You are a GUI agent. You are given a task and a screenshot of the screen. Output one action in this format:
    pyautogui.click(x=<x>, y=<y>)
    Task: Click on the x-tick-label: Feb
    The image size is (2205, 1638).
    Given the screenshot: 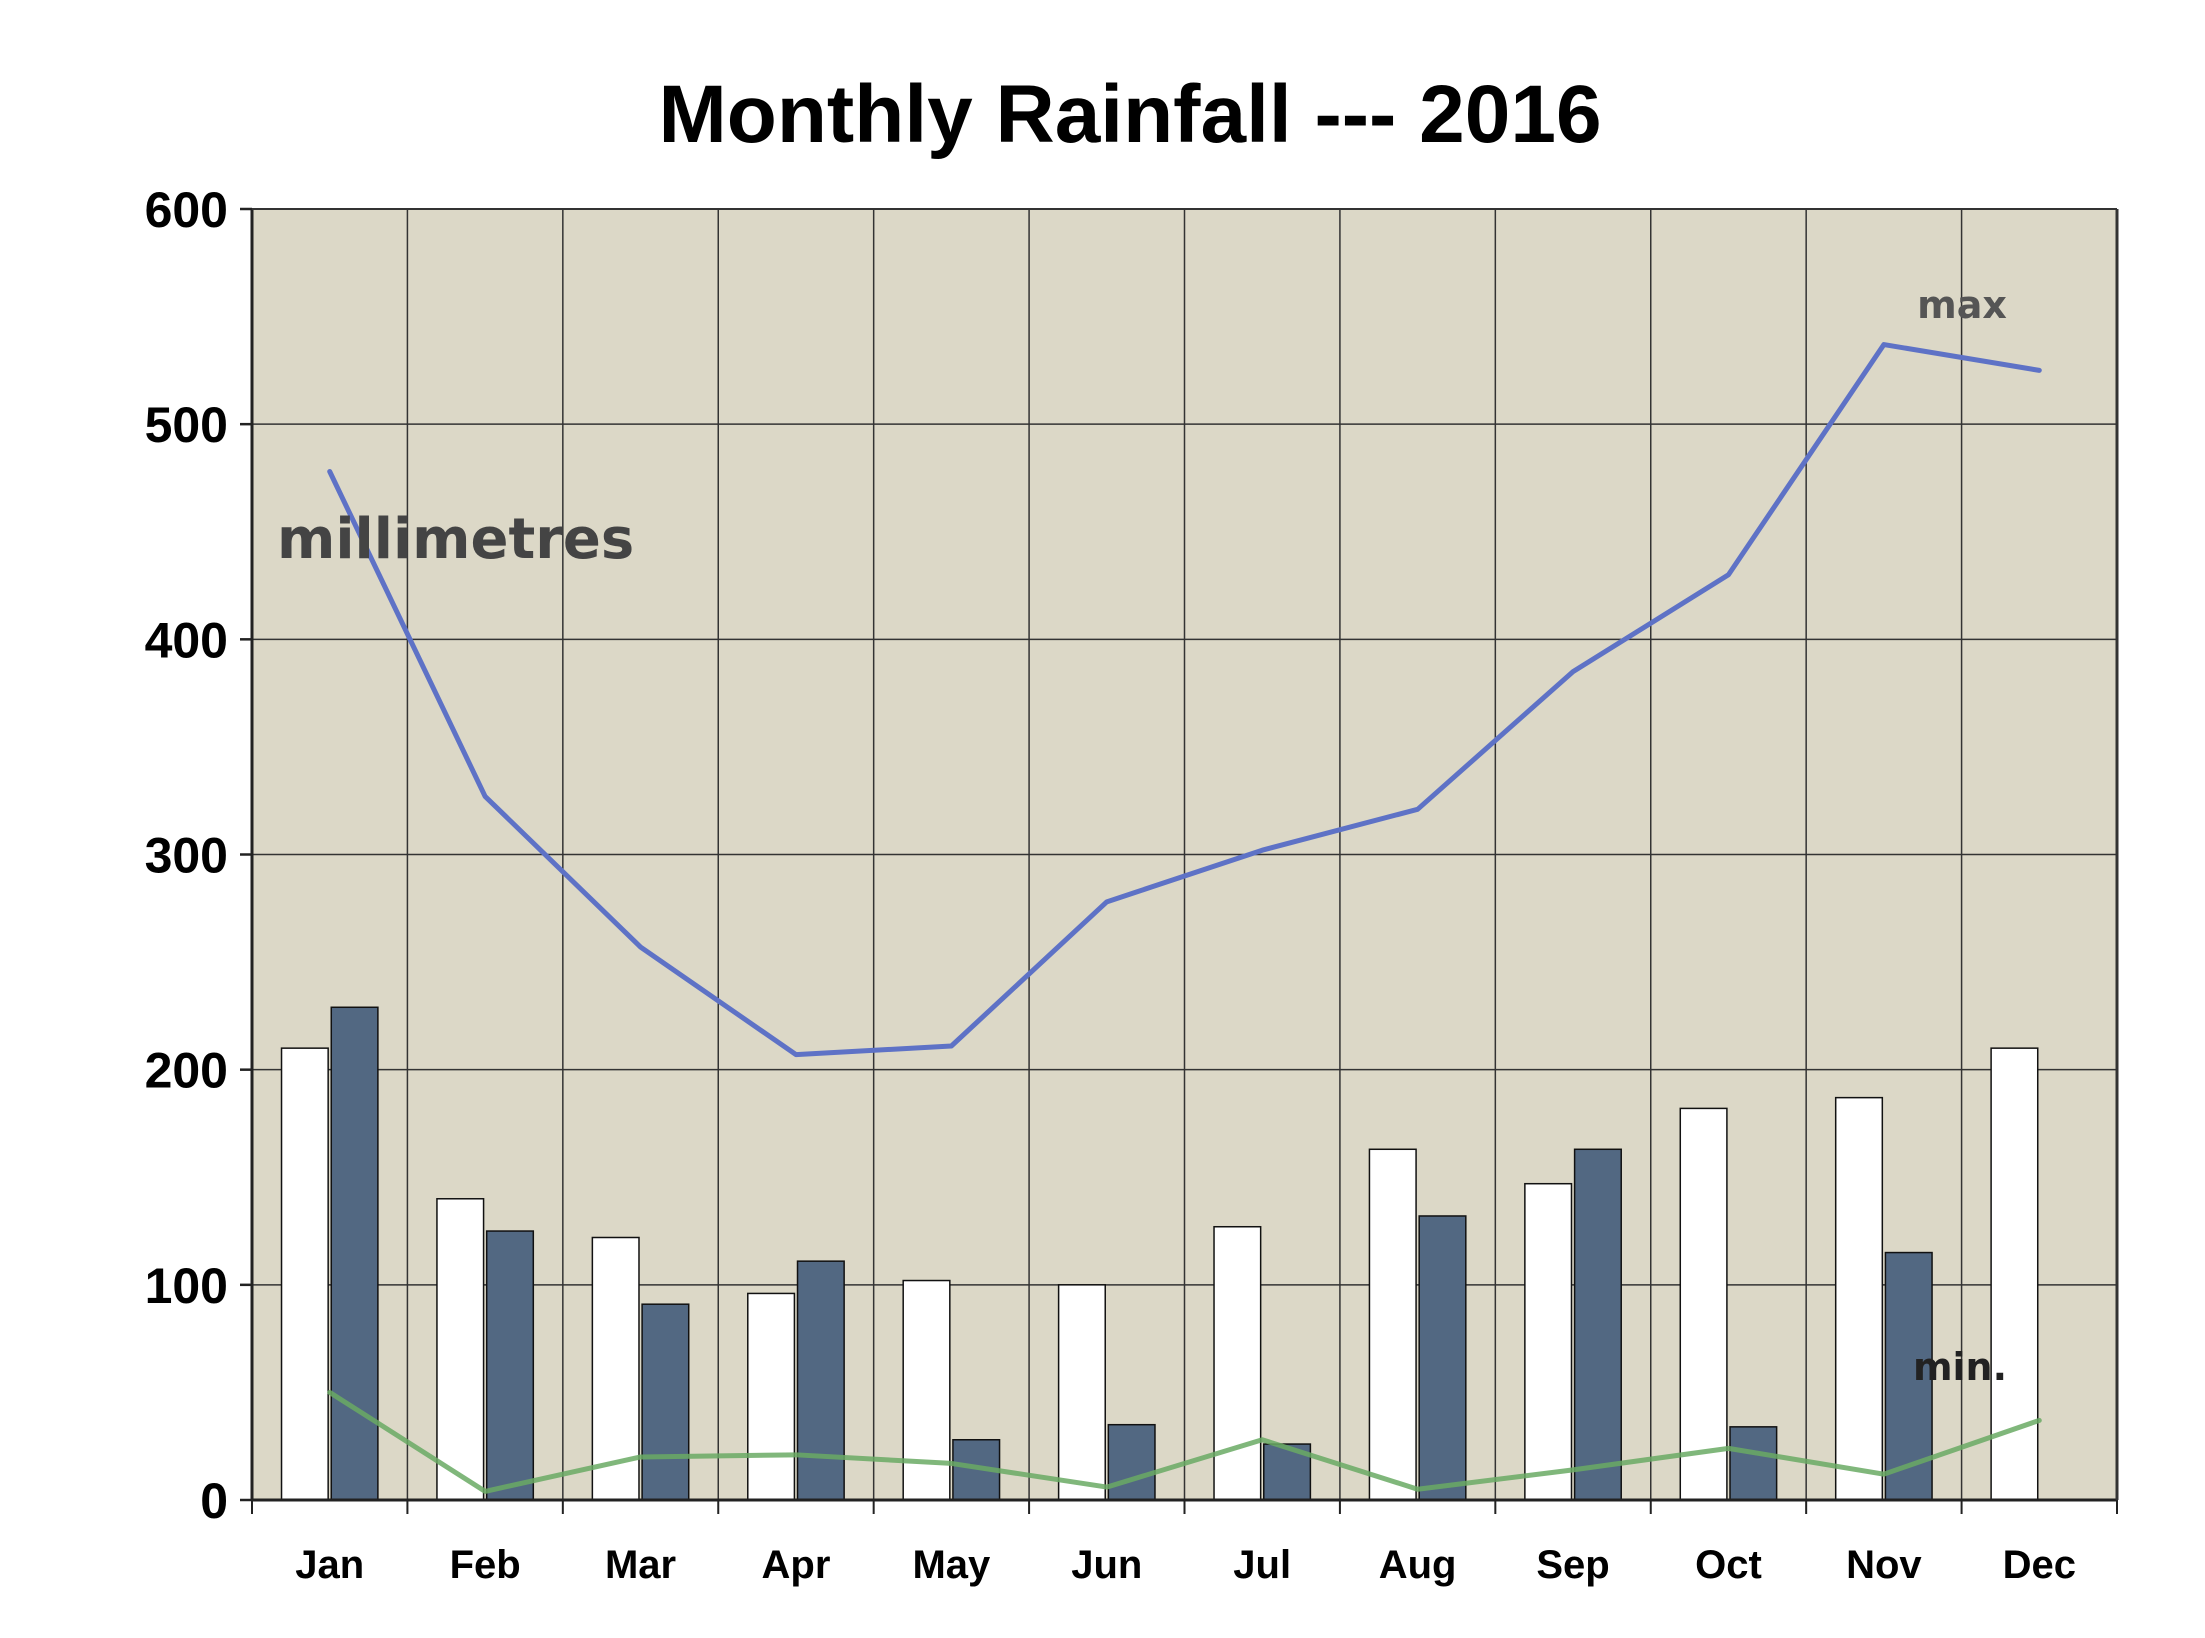 What is the action you would take?
    pyautogui.click(x=485, y=1565)
    